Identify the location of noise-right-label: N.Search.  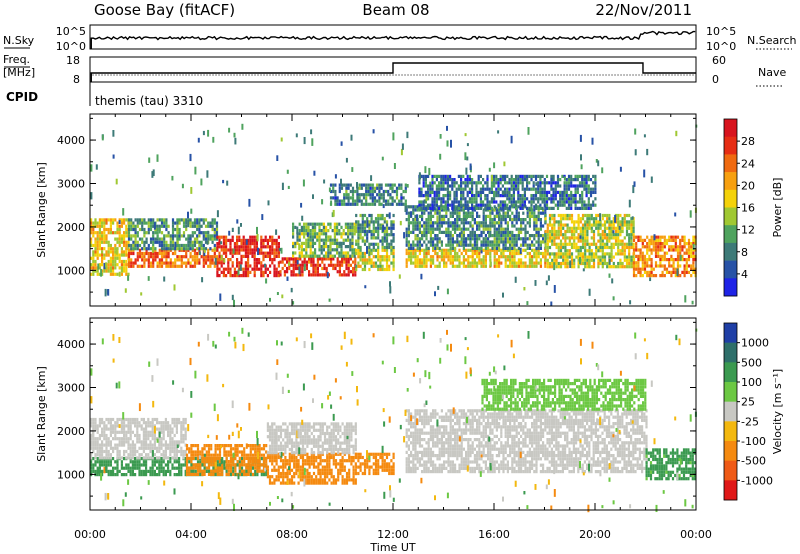
(772, 40).